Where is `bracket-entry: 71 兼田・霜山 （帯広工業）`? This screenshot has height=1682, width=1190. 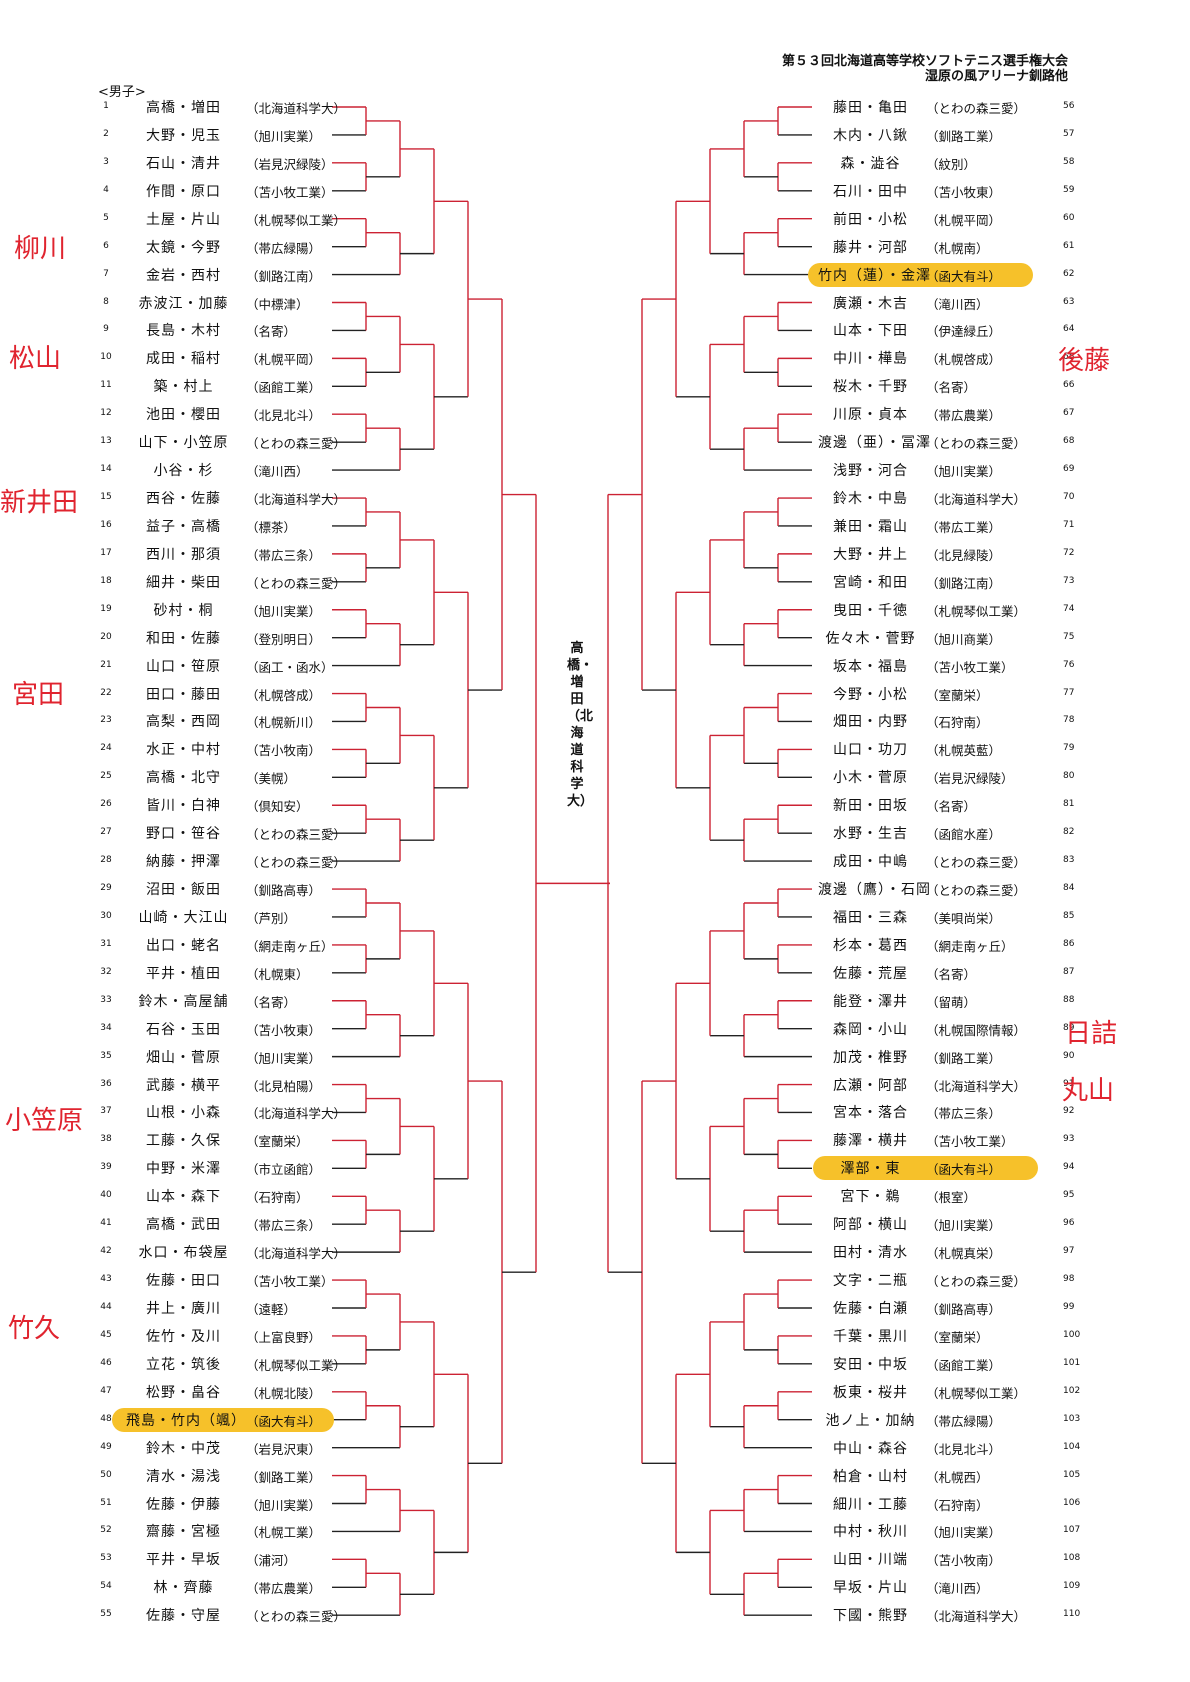
bracket-entry: 71 兼田・霜山 （帯広工業） is located at coordinates (955, 526).